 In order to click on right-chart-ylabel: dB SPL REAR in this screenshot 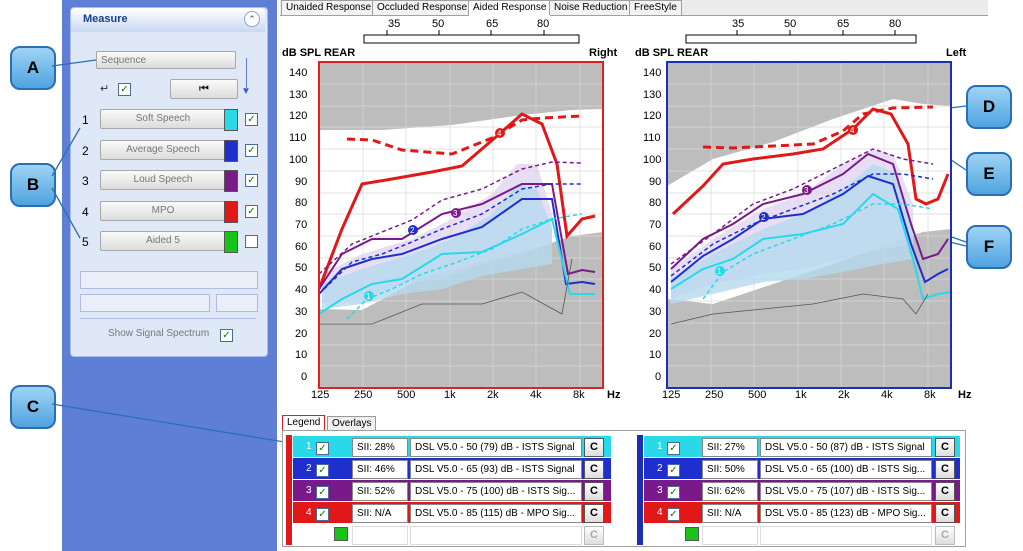, I will do `click(319, 53)`.